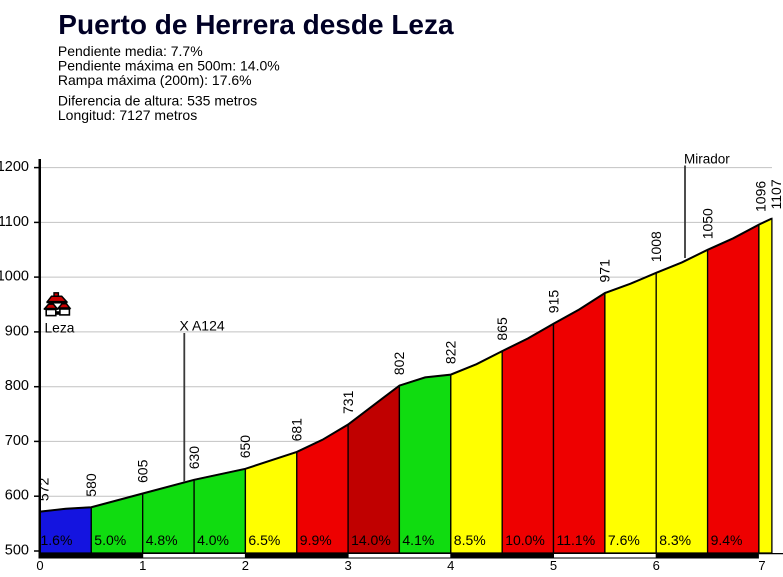 This screenshot has height=577, width=783. I want to click on svg-text: 6.5%, so click(264, 540).